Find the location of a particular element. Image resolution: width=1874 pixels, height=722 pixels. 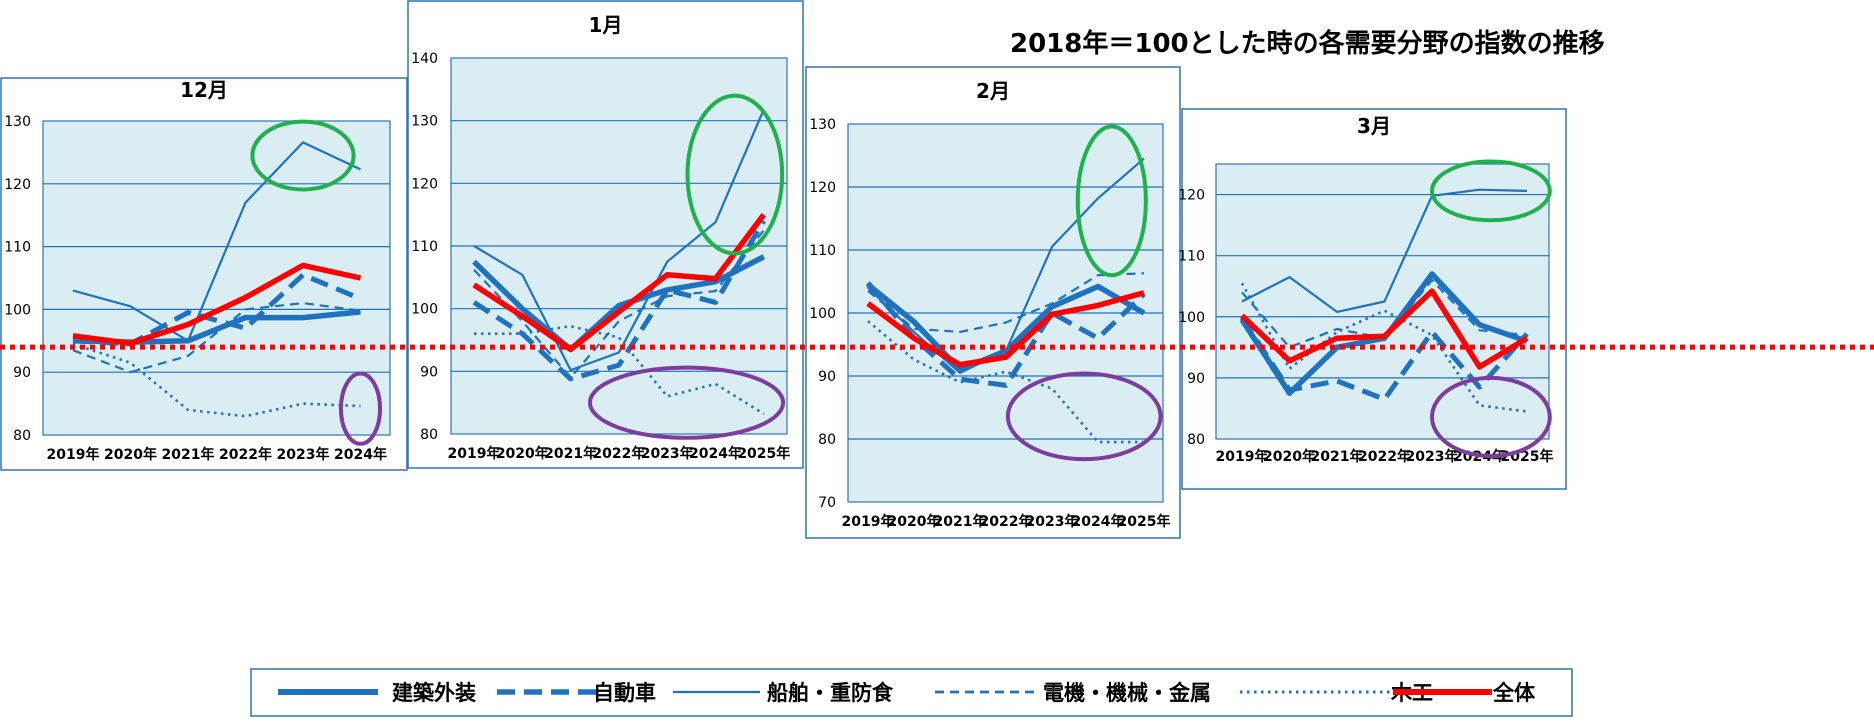

legend-box is located at coordinates (911, 692).